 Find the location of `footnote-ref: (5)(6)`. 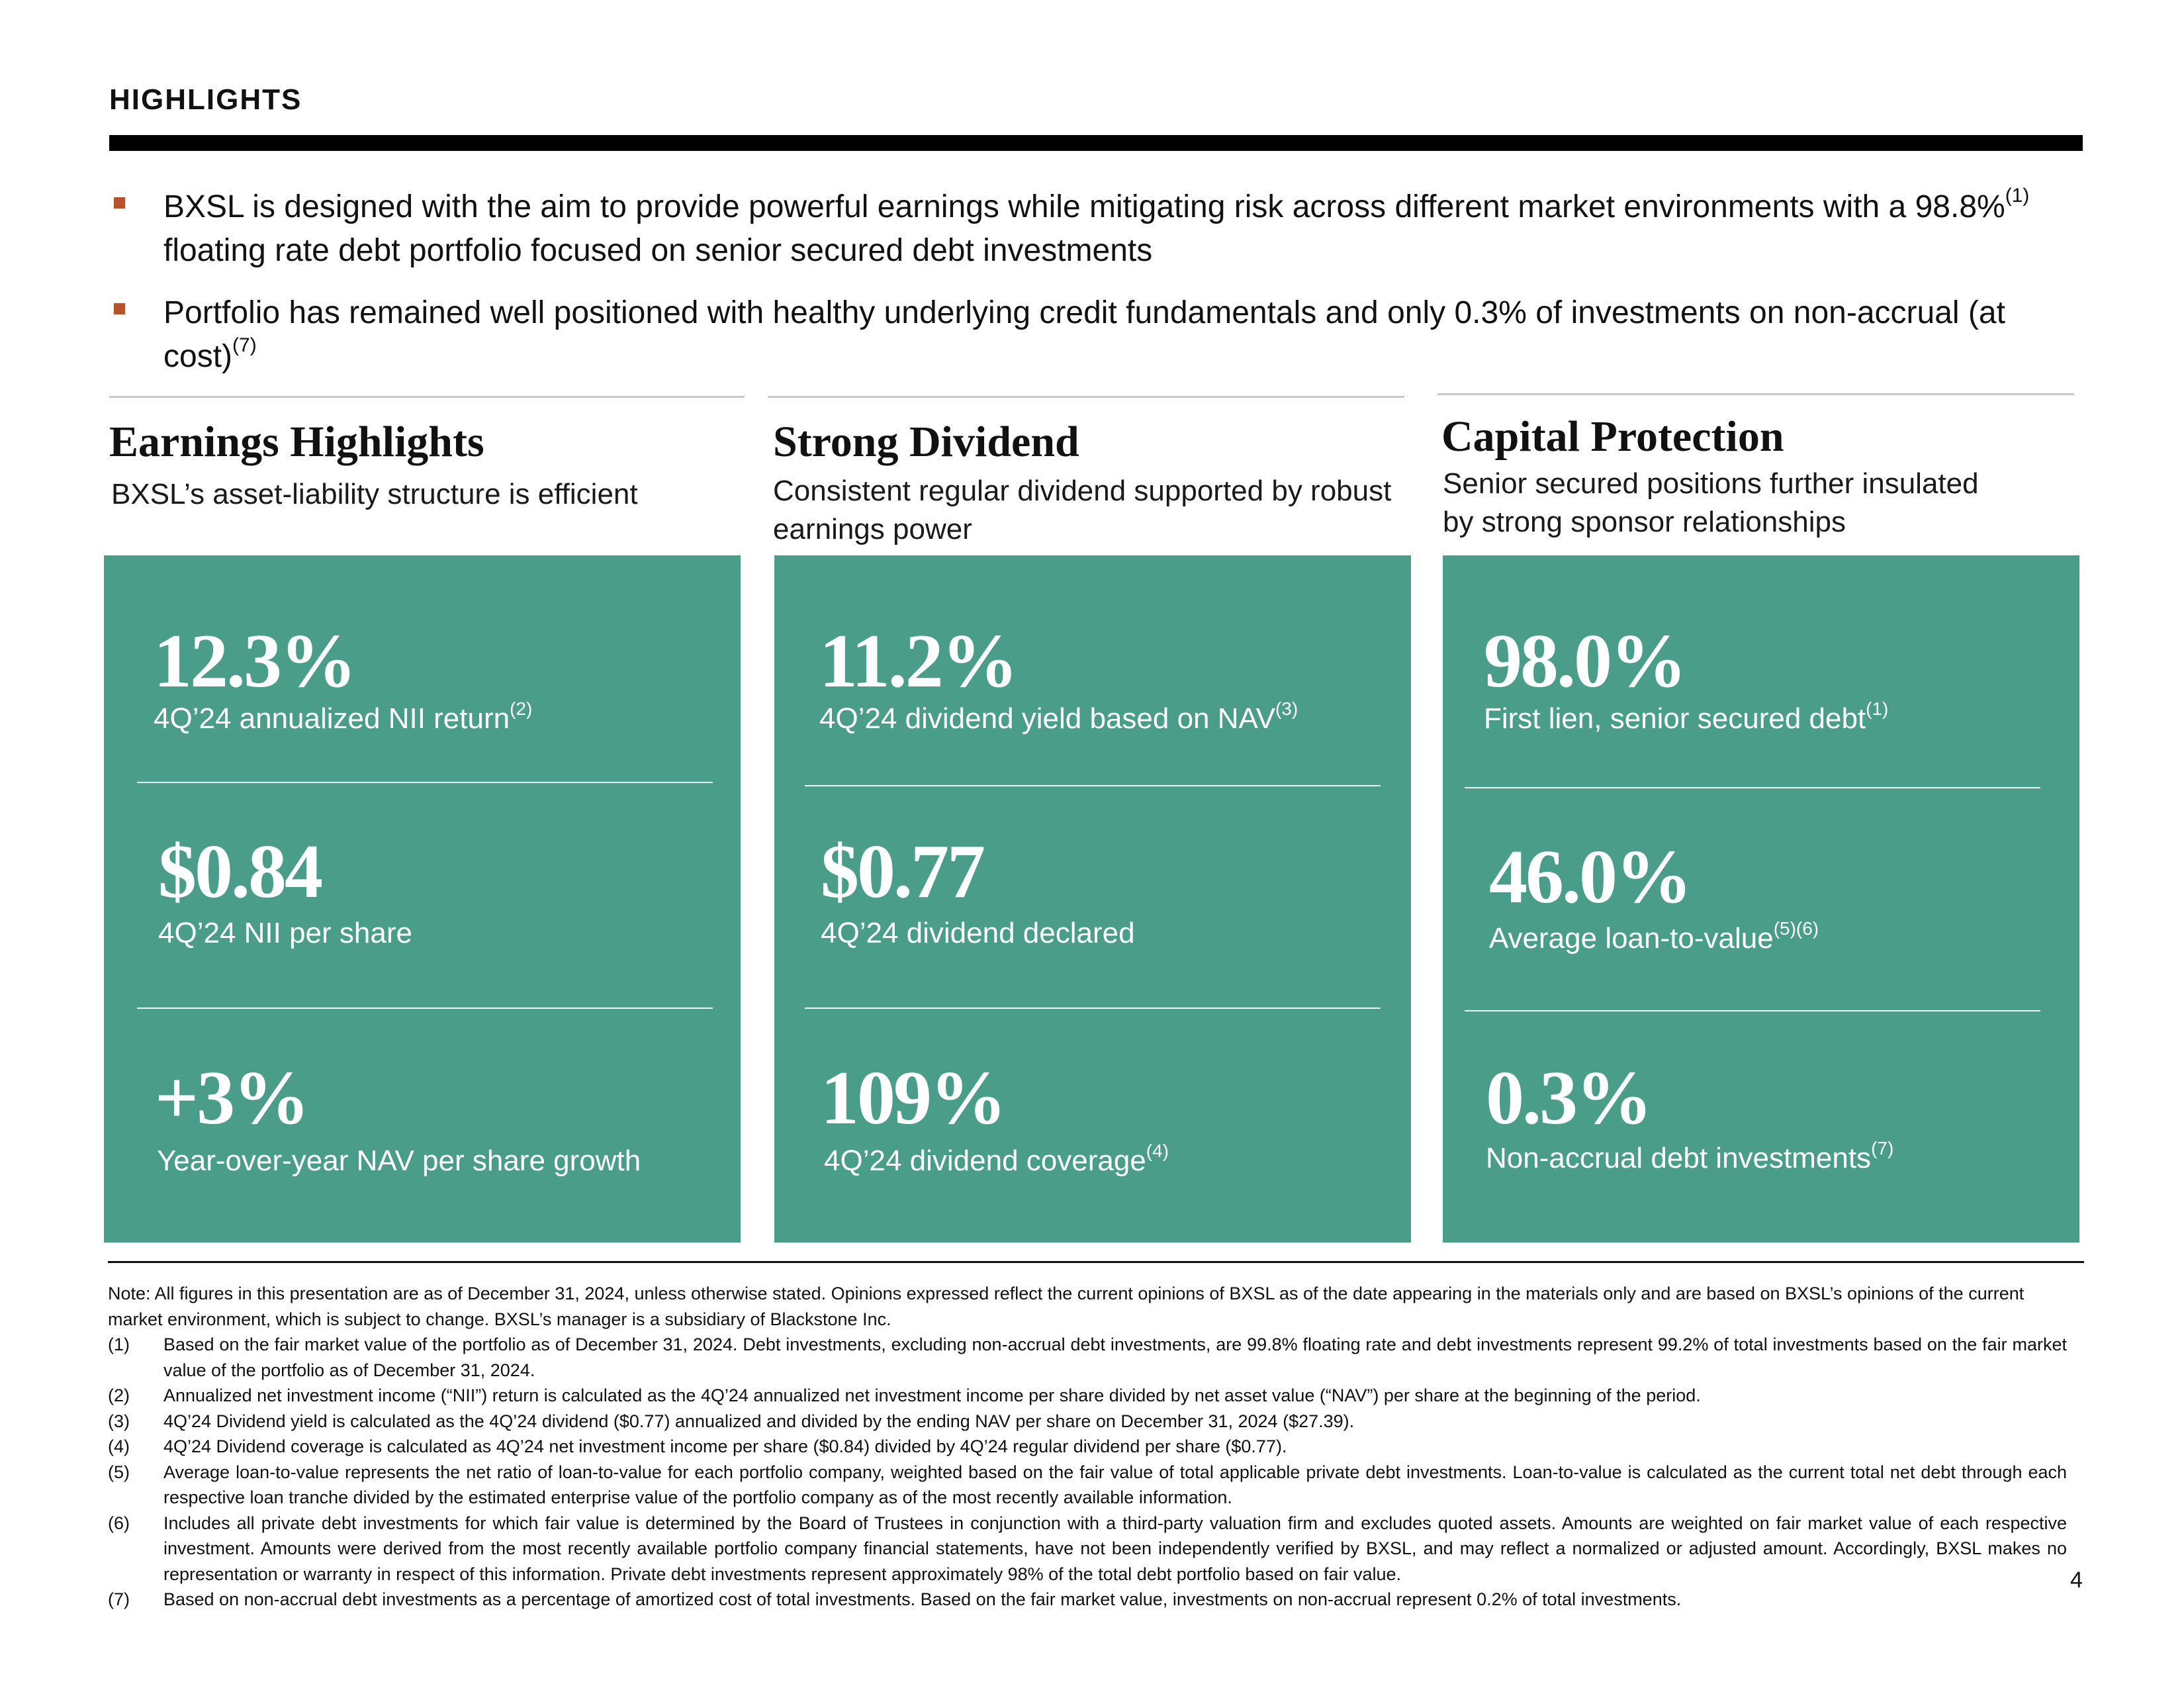

footnote-ref: (5)(6) is located at coordinates (1796, 928).